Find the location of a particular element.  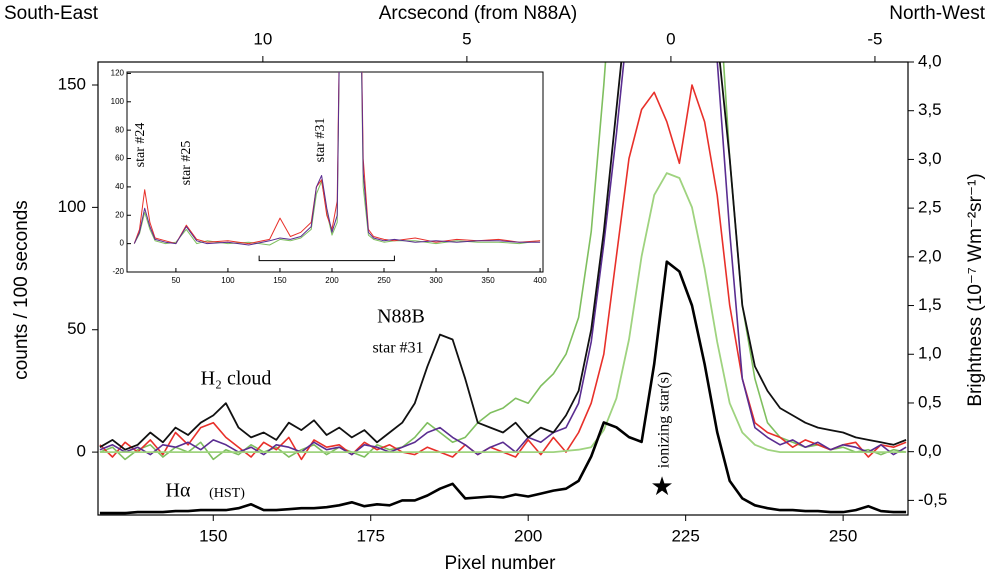

inset-x-tick-label: 150 is located at coordinates (280, 280).